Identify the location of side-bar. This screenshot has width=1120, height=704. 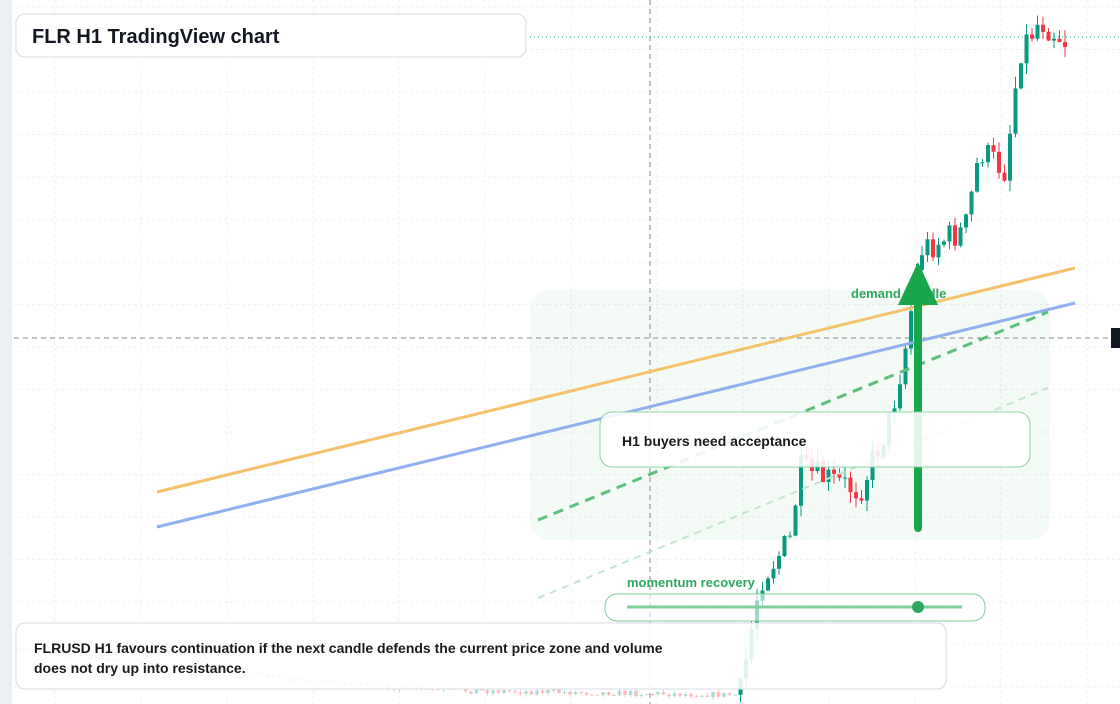
(6, 352).